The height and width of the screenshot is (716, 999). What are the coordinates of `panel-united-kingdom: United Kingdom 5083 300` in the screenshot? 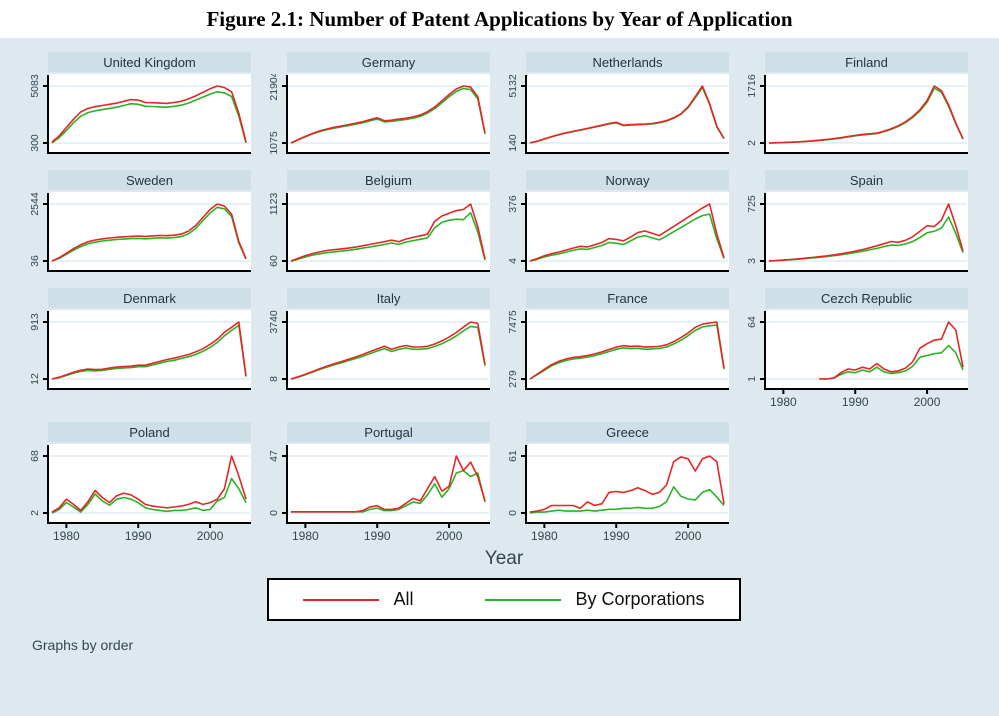 It's located at (138, 105).